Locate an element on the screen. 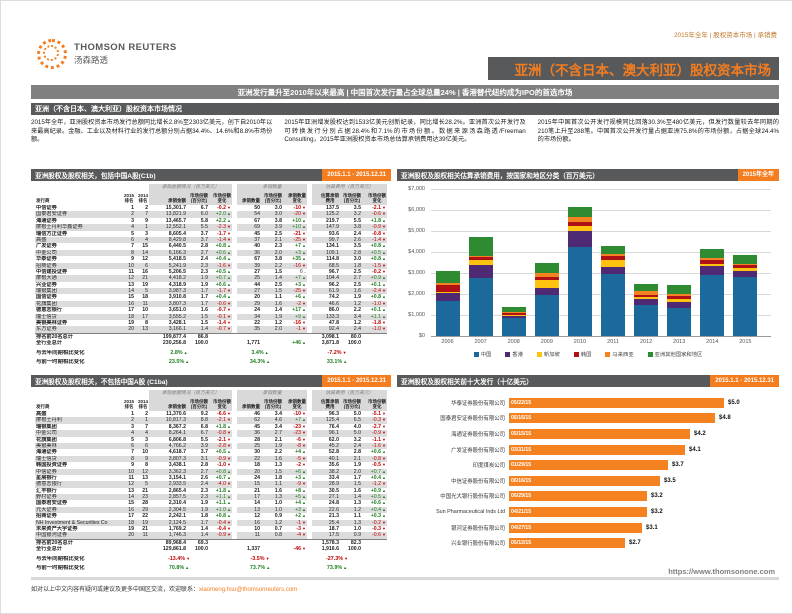  fee-cell: 17.5 is located at coordinates (326, 535).